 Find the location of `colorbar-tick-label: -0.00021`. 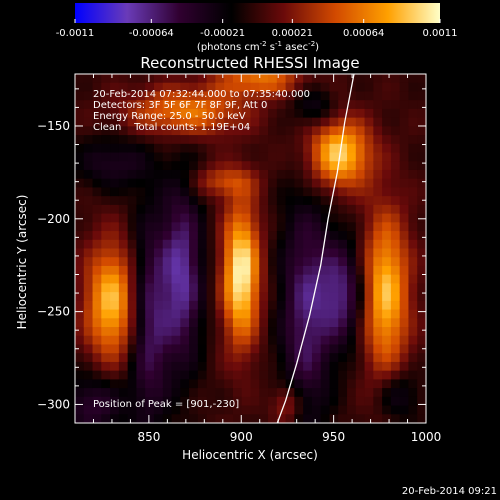

colorbar-tick-label: -0.00021 is located at coordinates (222, 33).